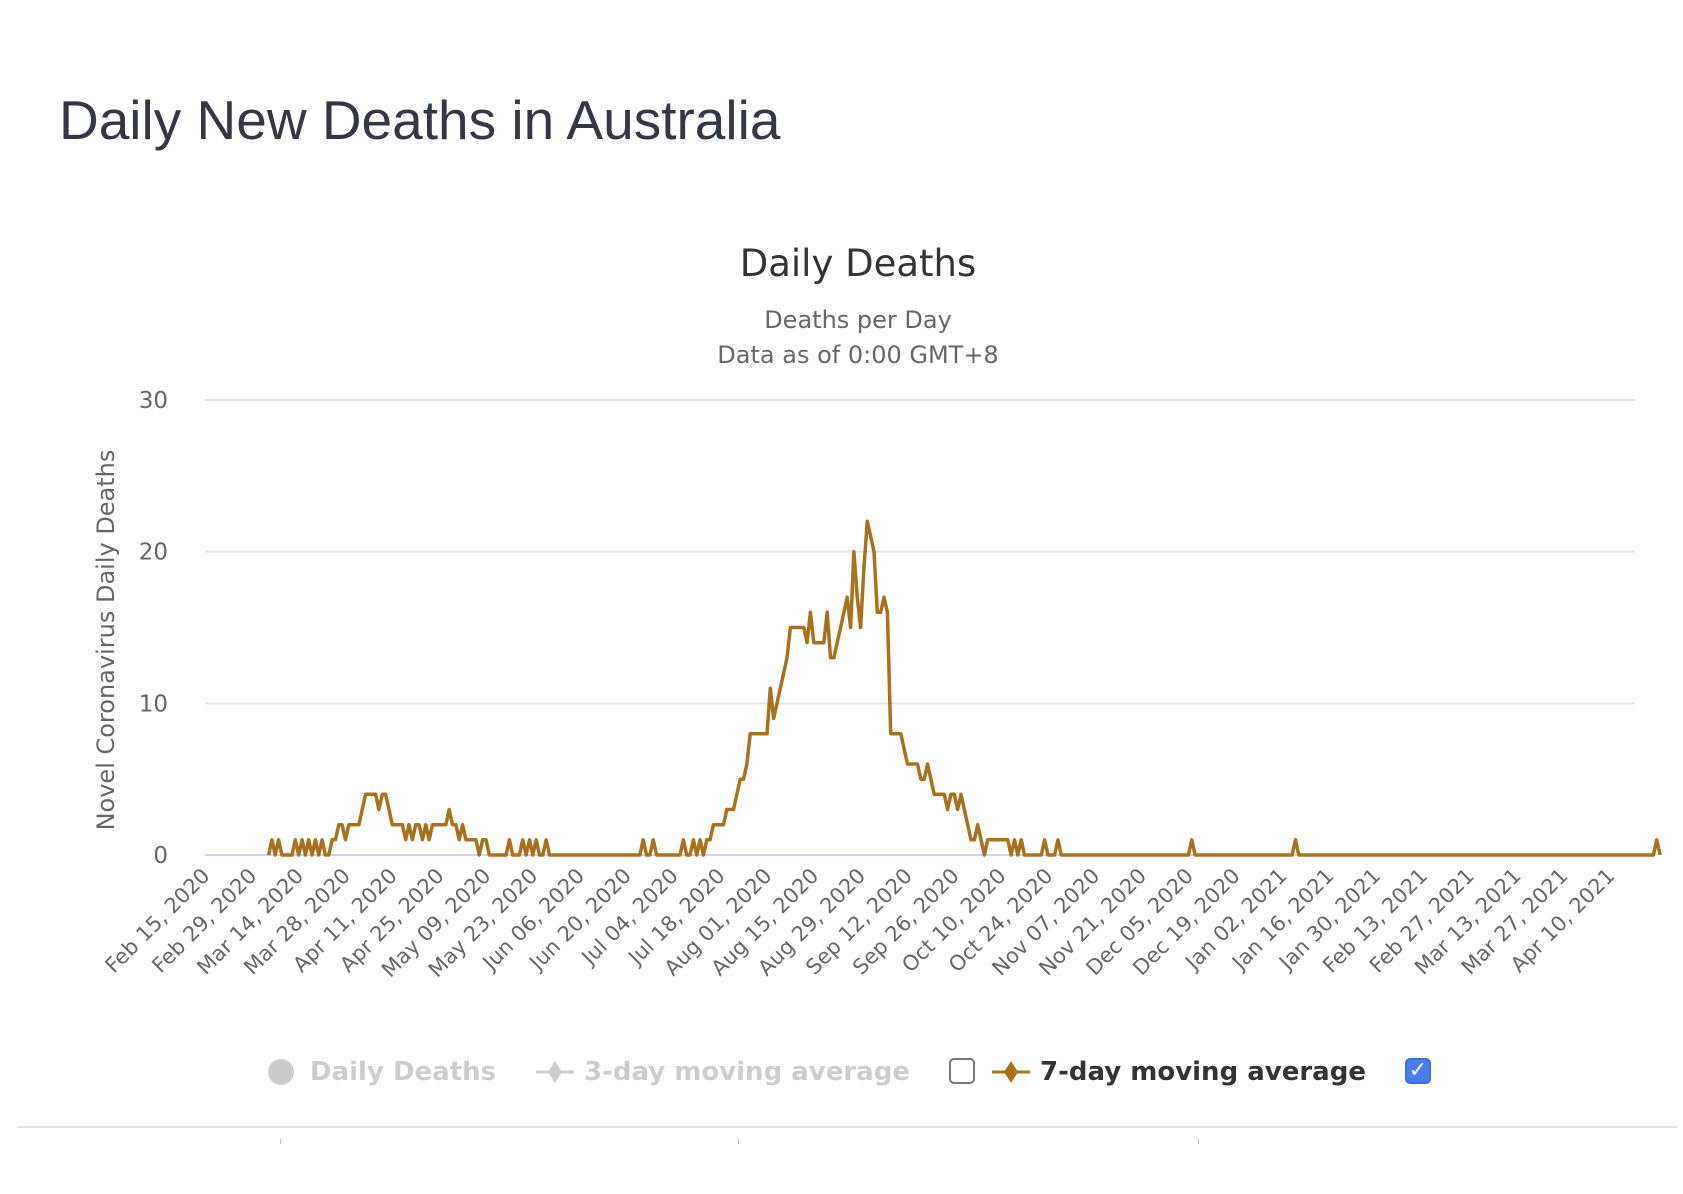 Image resolution: width=1683 pixels, height=1194 pixels. What do you see at coordinates (160, 856) in the screenshot?
I see `y-tick-label: 0` at bounding box center [160, 856].